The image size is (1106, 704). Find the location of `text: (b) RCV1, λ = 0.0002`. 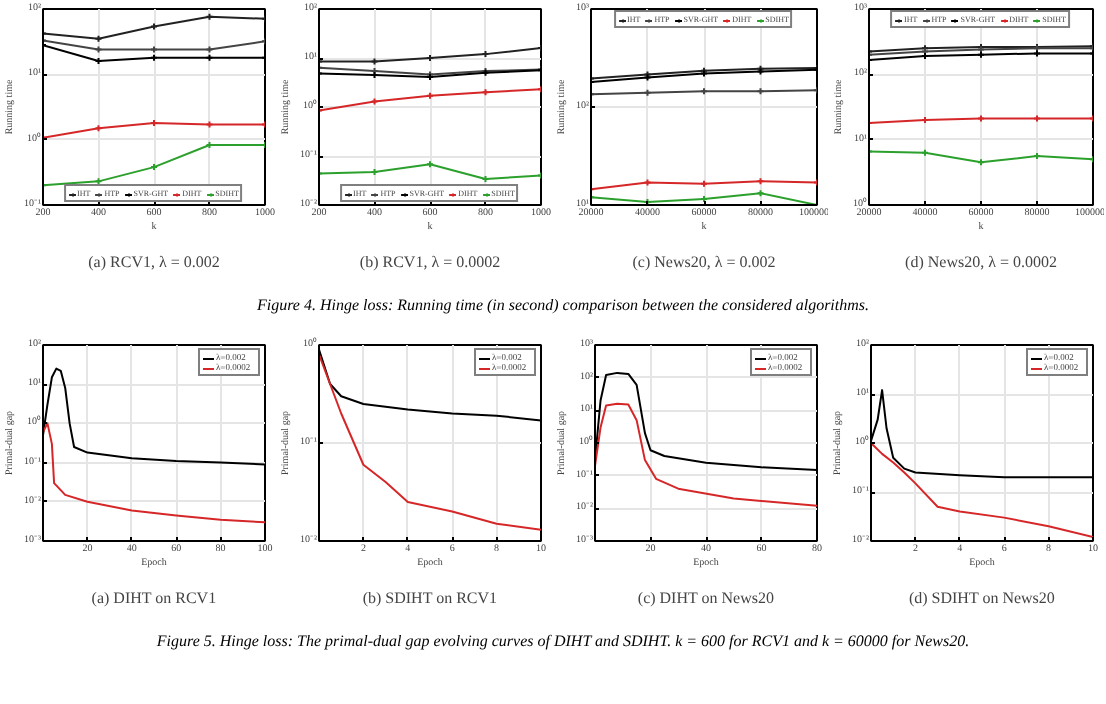

text: (b) RCV1, λ = 0.0002 is located at coordinates (430, 262).